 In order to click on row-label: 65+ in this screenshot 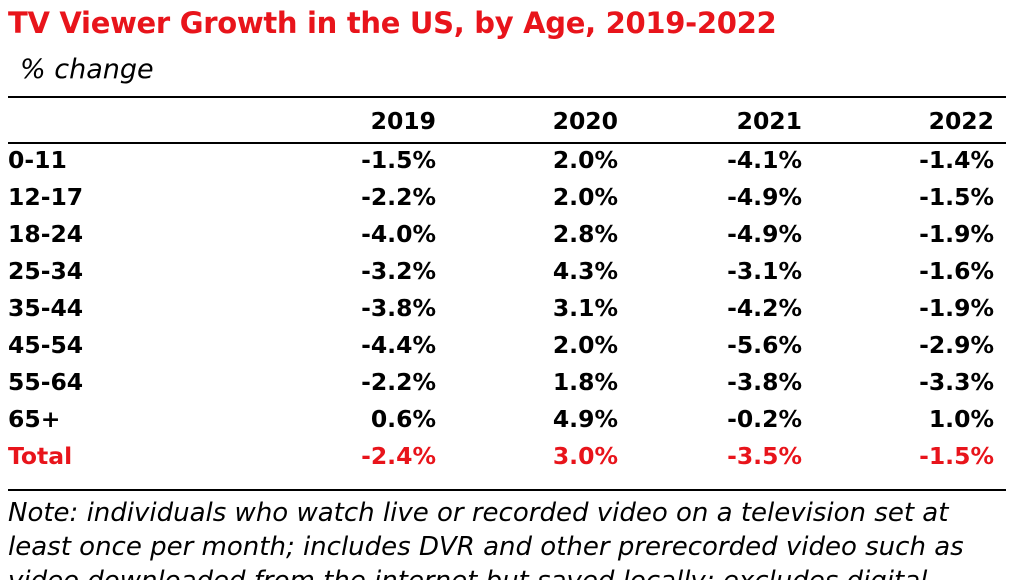, I will do `click(34, 419)`.